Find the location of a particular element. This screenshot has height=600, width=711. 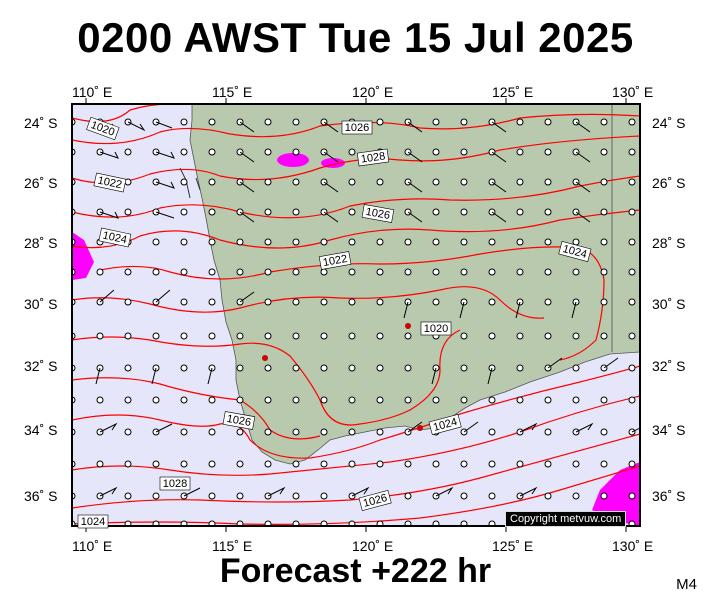

lon-label-top: 130˚ E is located at coordinates (633, 92).